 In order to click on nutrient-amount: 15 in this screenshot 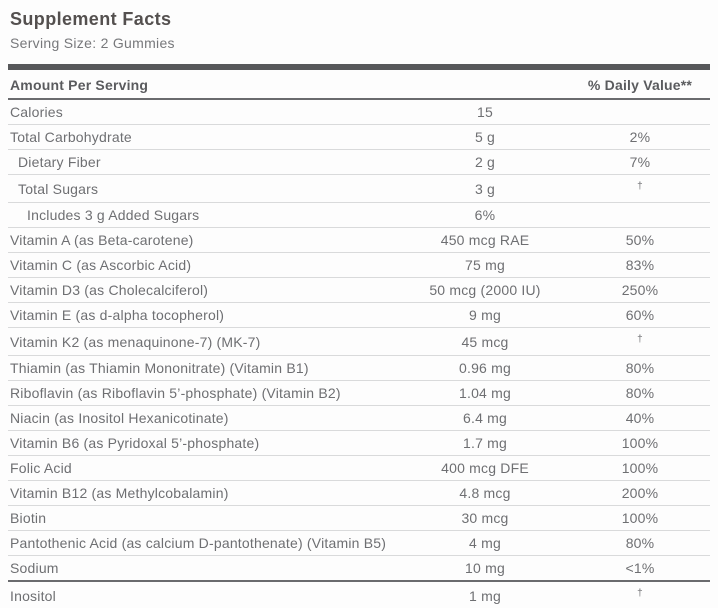, I will do `click(485, 112)`.